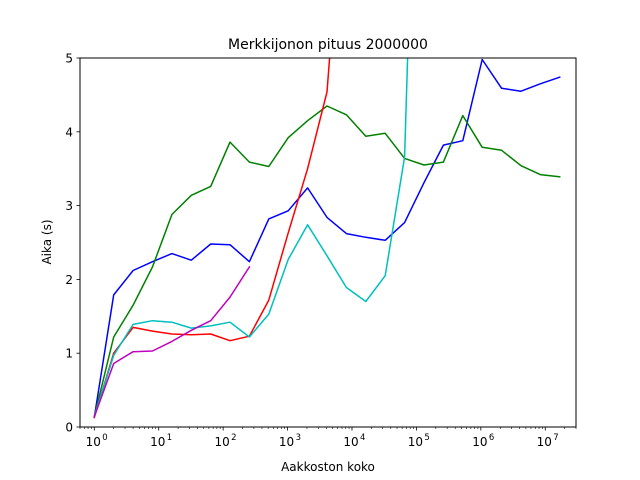 This screenshot has height=480, width=640. What do you see at coordinates (328, 467) in the screenshot?
I see `x-axis-label: Aakkoston koko` at bounding box center [328, 467].